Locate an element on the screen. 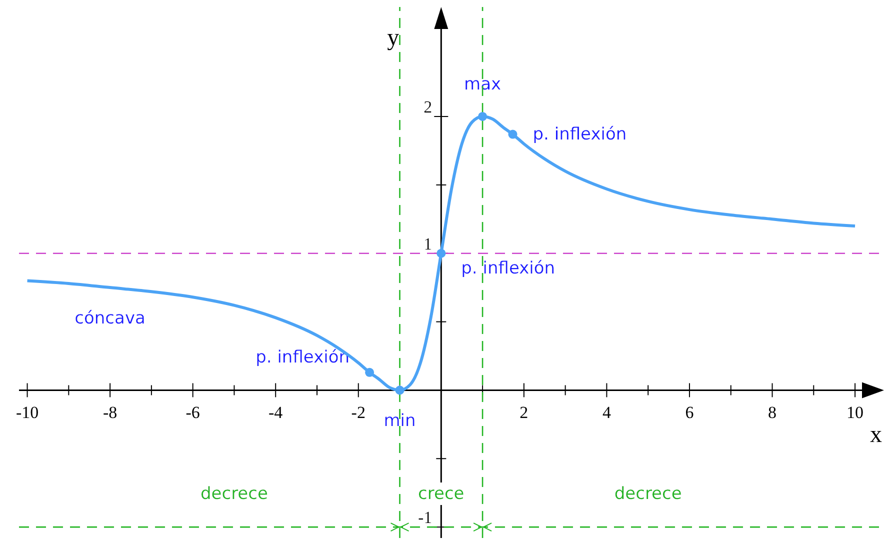  annotation: crece is located at coordinates (441, 494).